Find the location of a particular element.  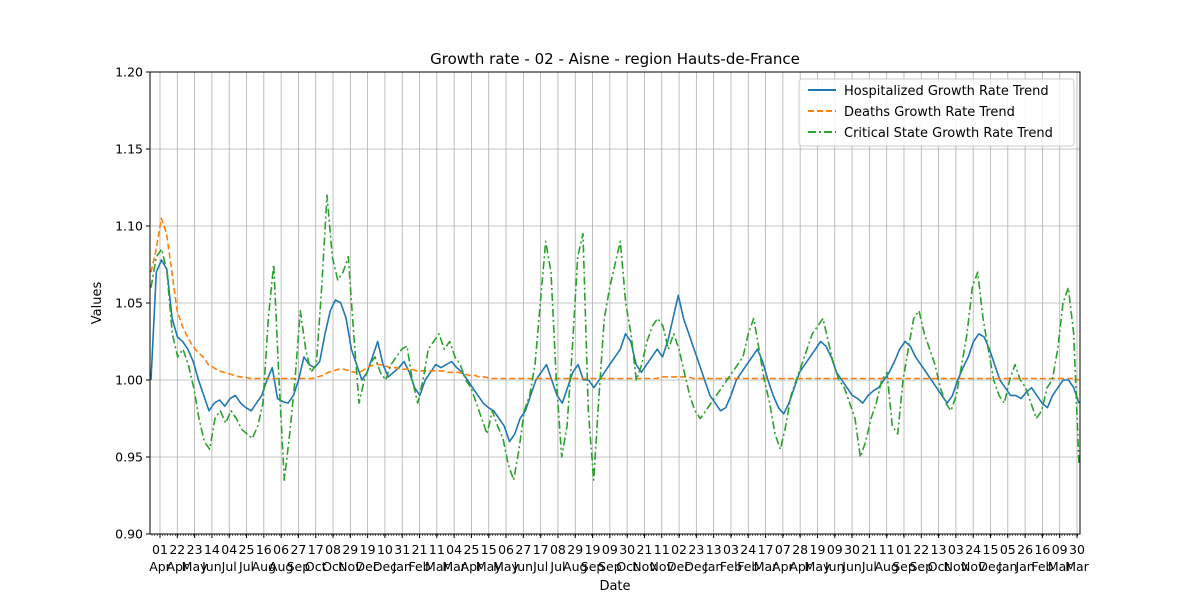

x-tick-day: 07 is located at coordinates (783, 549).